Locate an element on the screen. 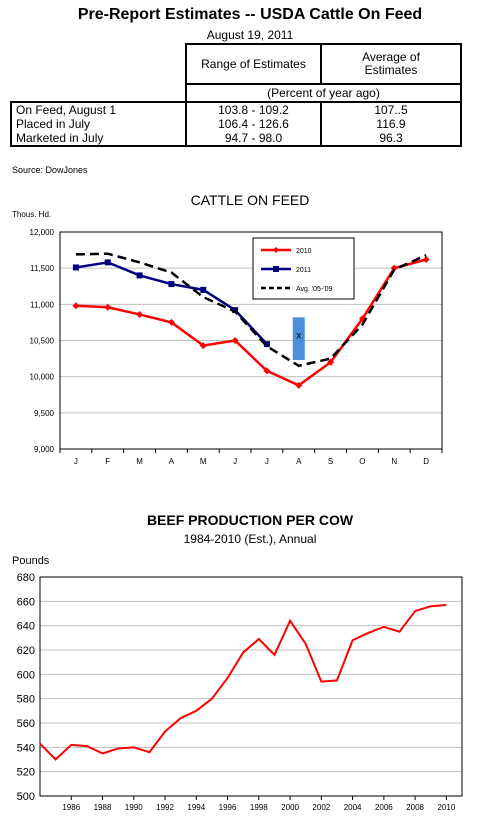 The height and width of the screenshot is (825, 500). col-header-range: Range of Estimates is located at coordinates (253, 64).